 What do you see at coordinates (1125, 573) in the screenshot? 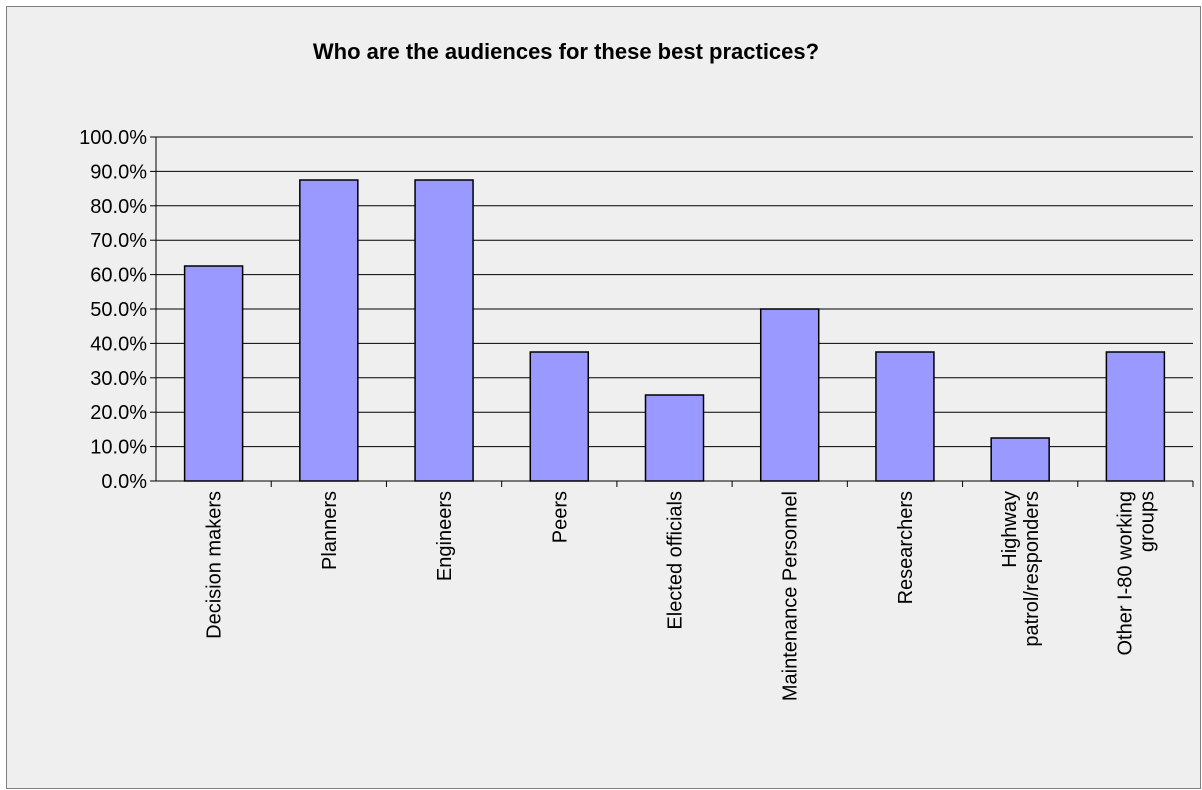
I see `x-tick-label-line: Other I-80 working` at bounding box center [1125, 573].